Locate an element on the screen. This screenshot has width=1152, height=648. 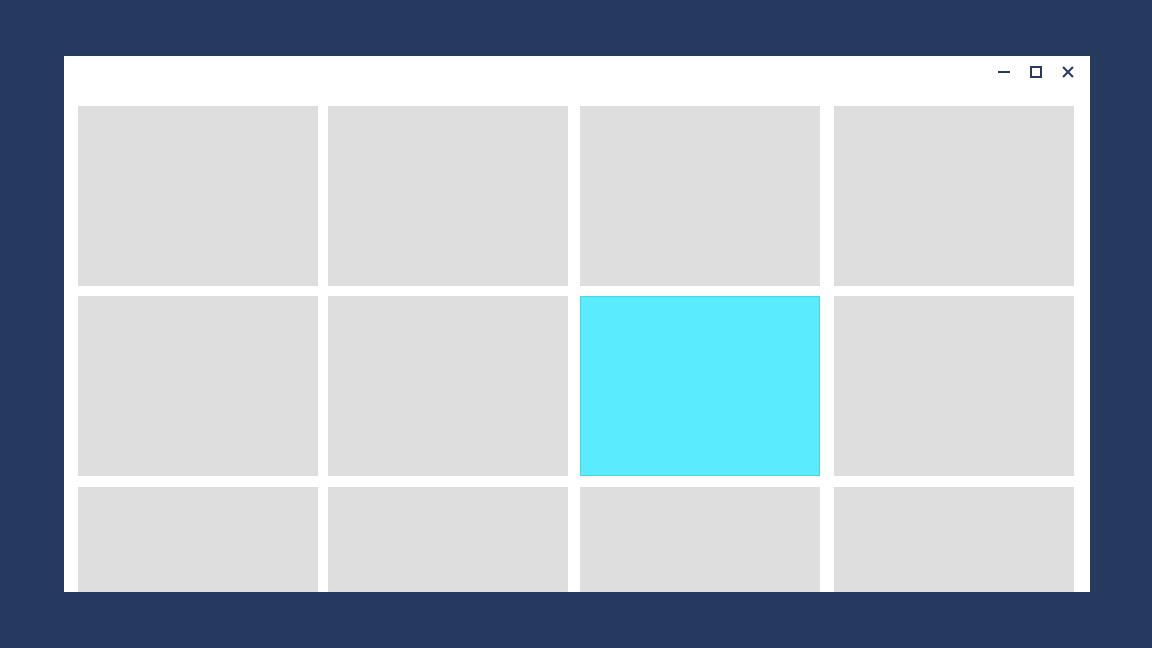
minimize-button is located at coordinates (1004, 72).